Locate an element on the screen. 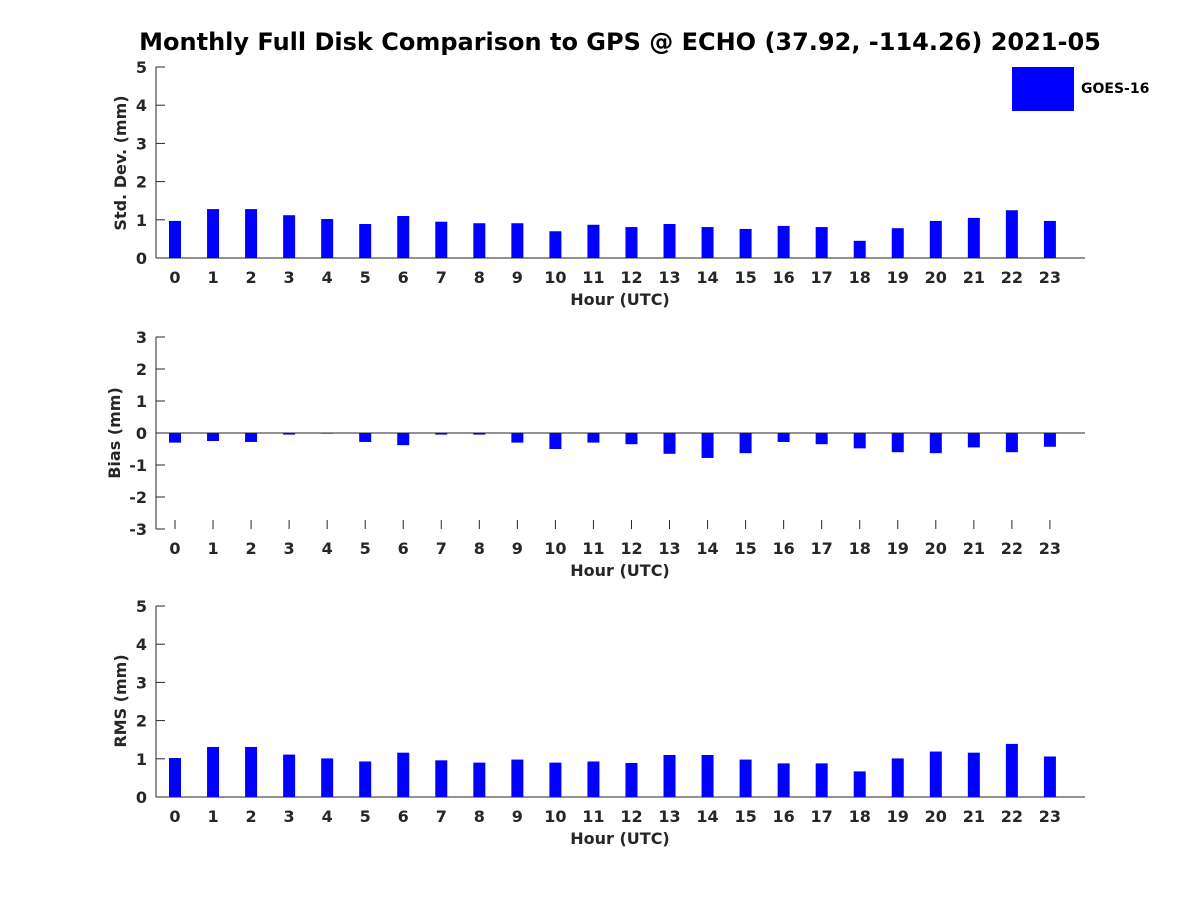 The width and height of the screenshot is (1200, 900). x-tick-label: 21 is located at coordinates (974, 277).